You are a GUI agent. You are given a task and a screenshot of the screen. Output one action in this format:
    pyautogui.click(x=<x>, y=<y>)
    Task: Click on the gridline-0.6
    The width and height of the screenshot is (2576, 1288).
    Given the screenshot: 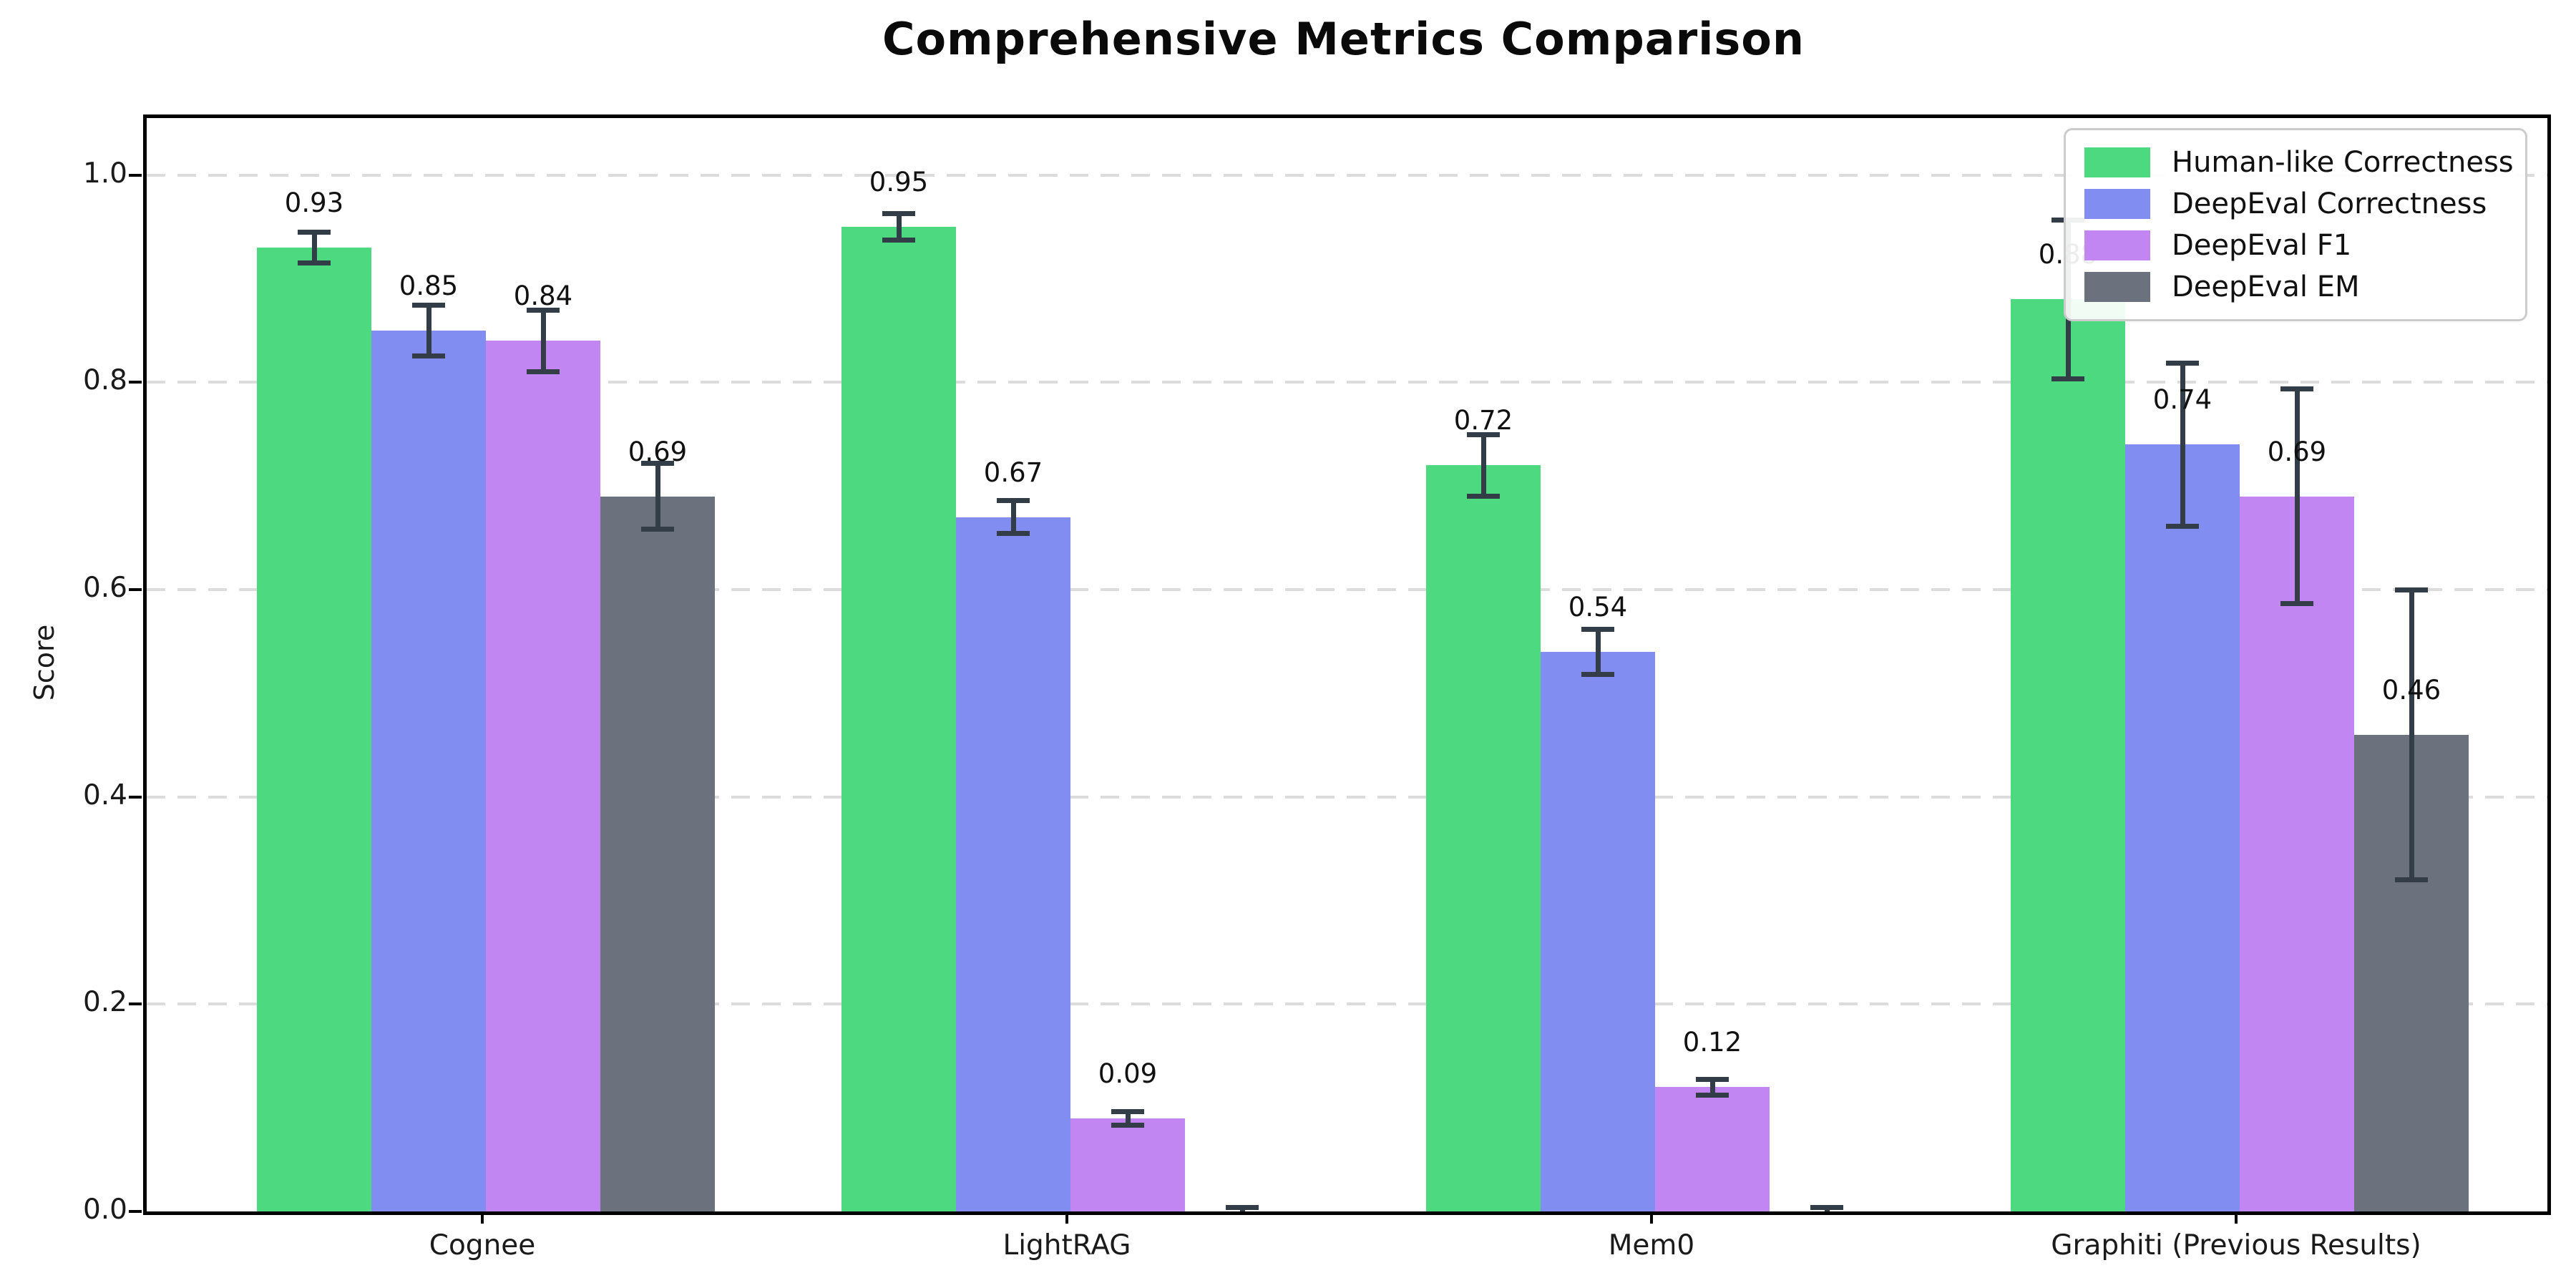 What is the action you would take?
    pyautogui.click(x=1347, y=589)
    